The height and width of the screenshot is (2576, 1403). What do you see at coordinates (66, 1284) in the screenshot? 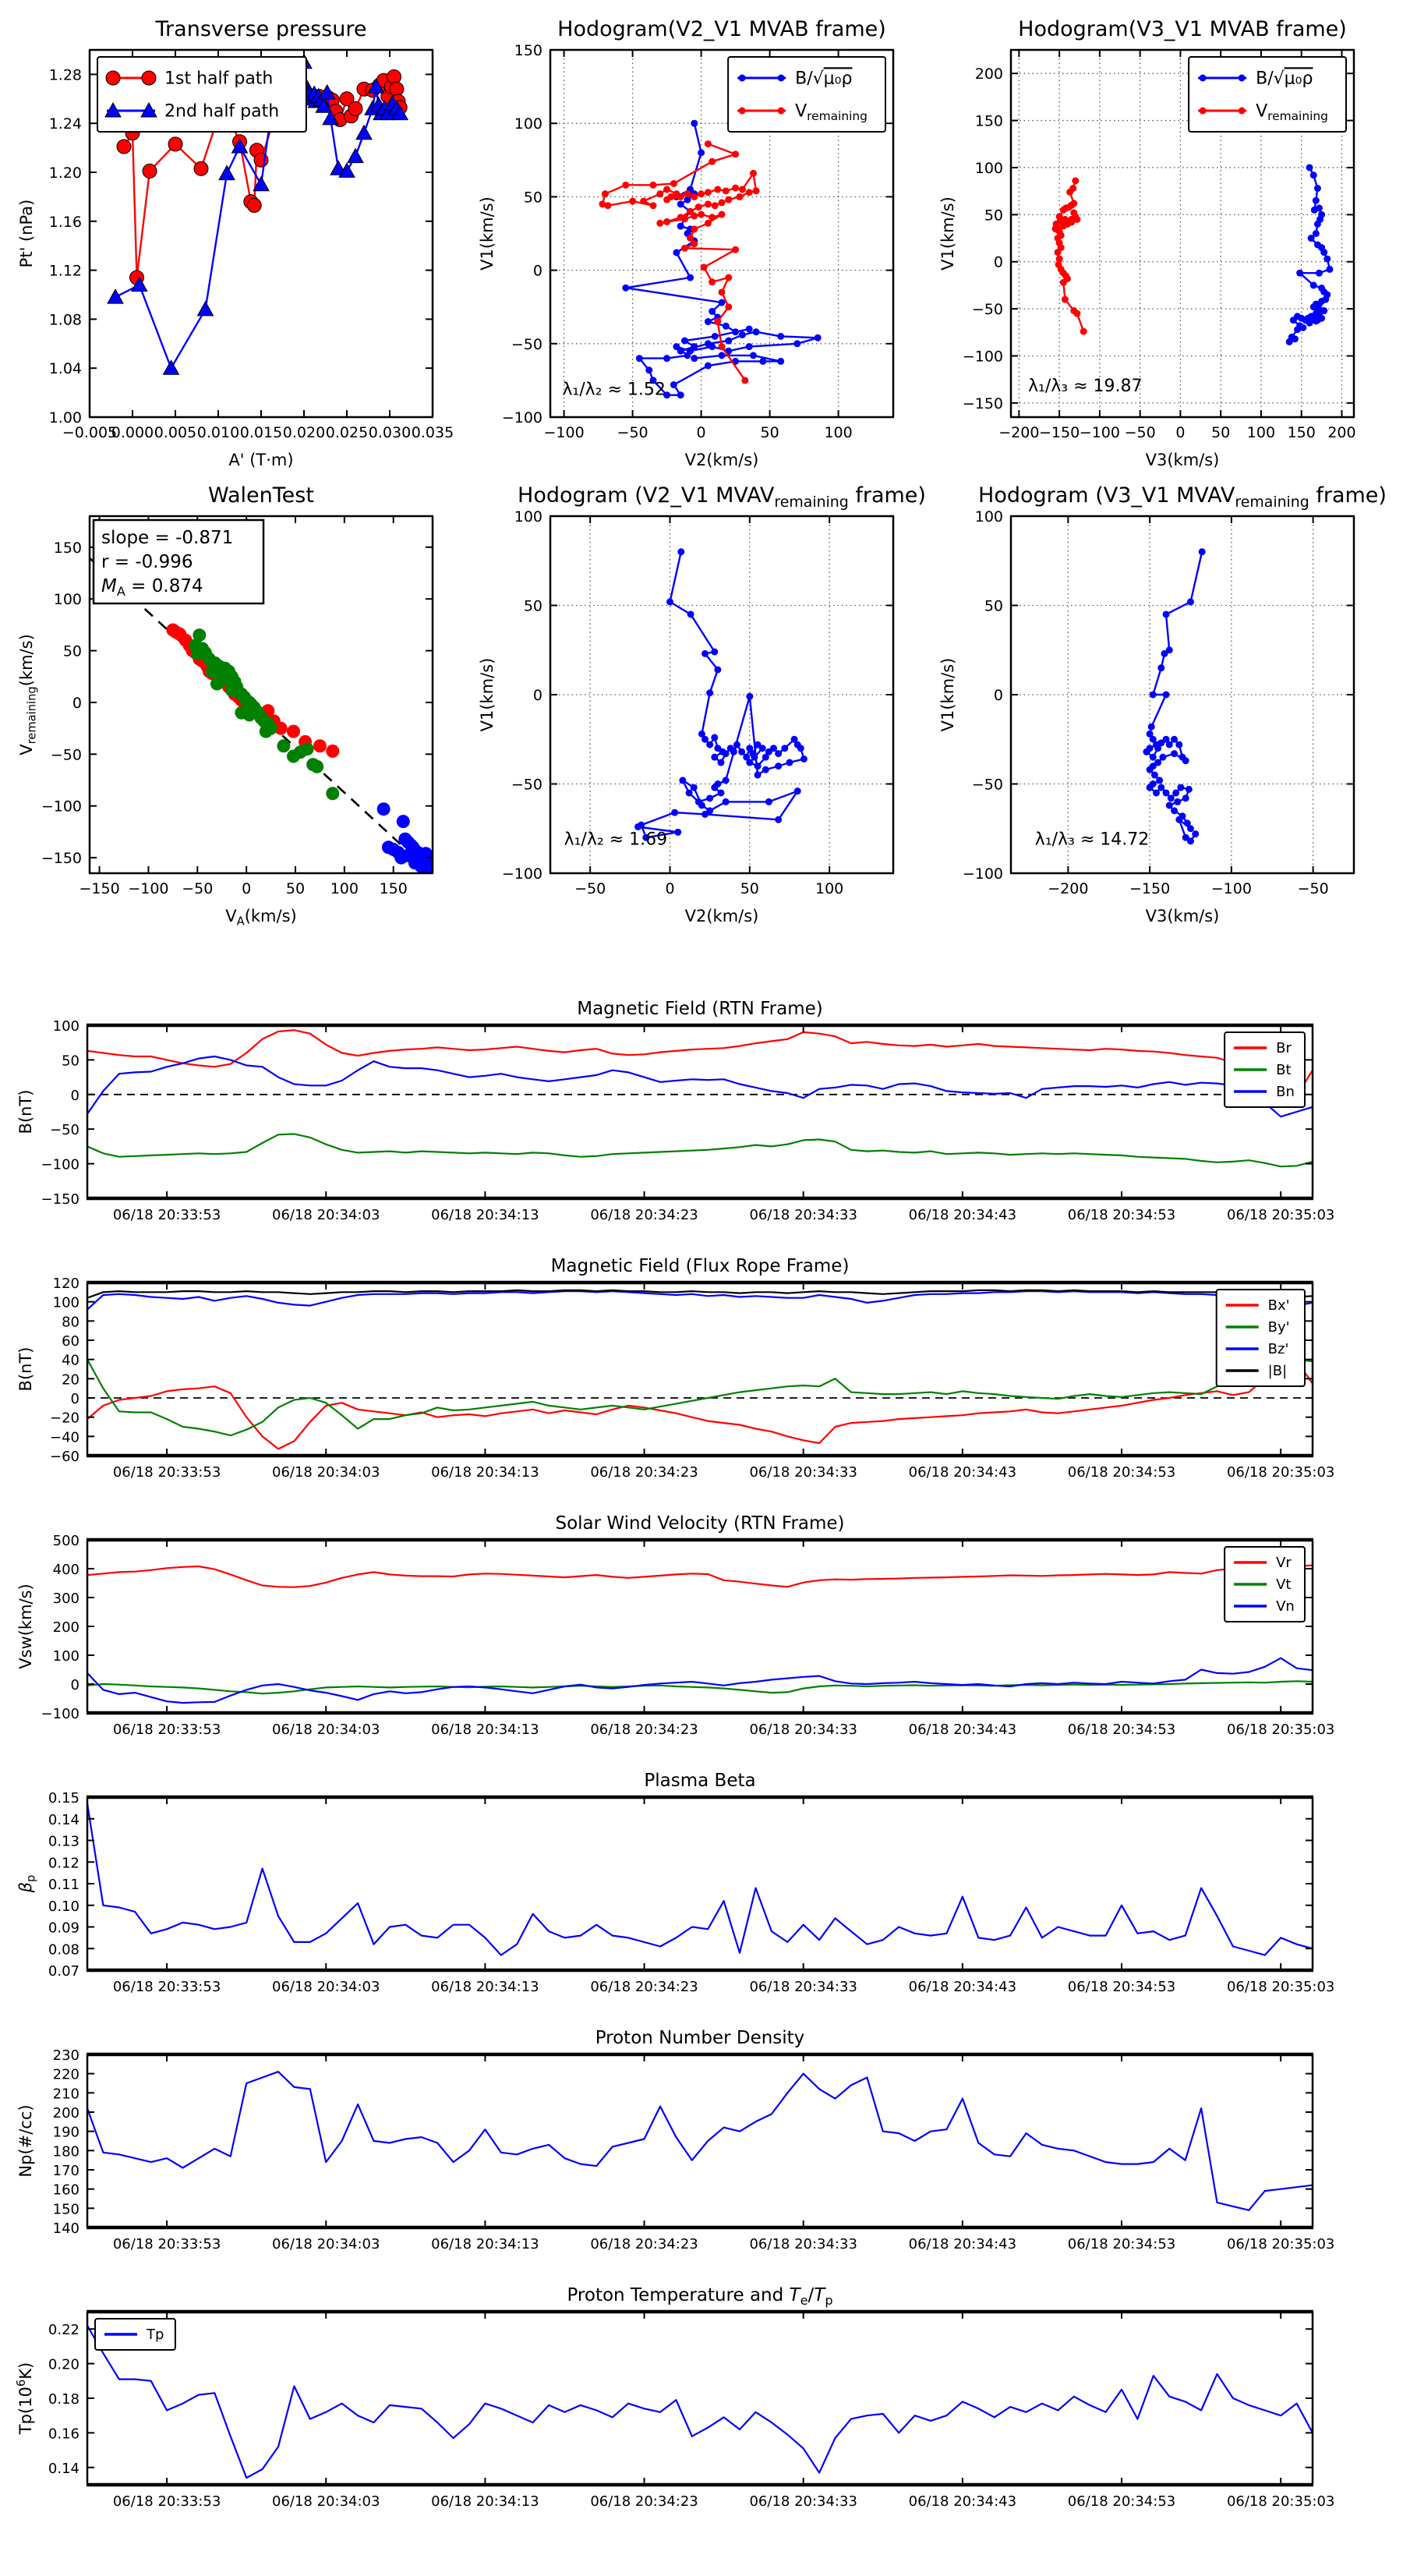
I see `y-tick-label: 120` at bounding box center [66, 1284].